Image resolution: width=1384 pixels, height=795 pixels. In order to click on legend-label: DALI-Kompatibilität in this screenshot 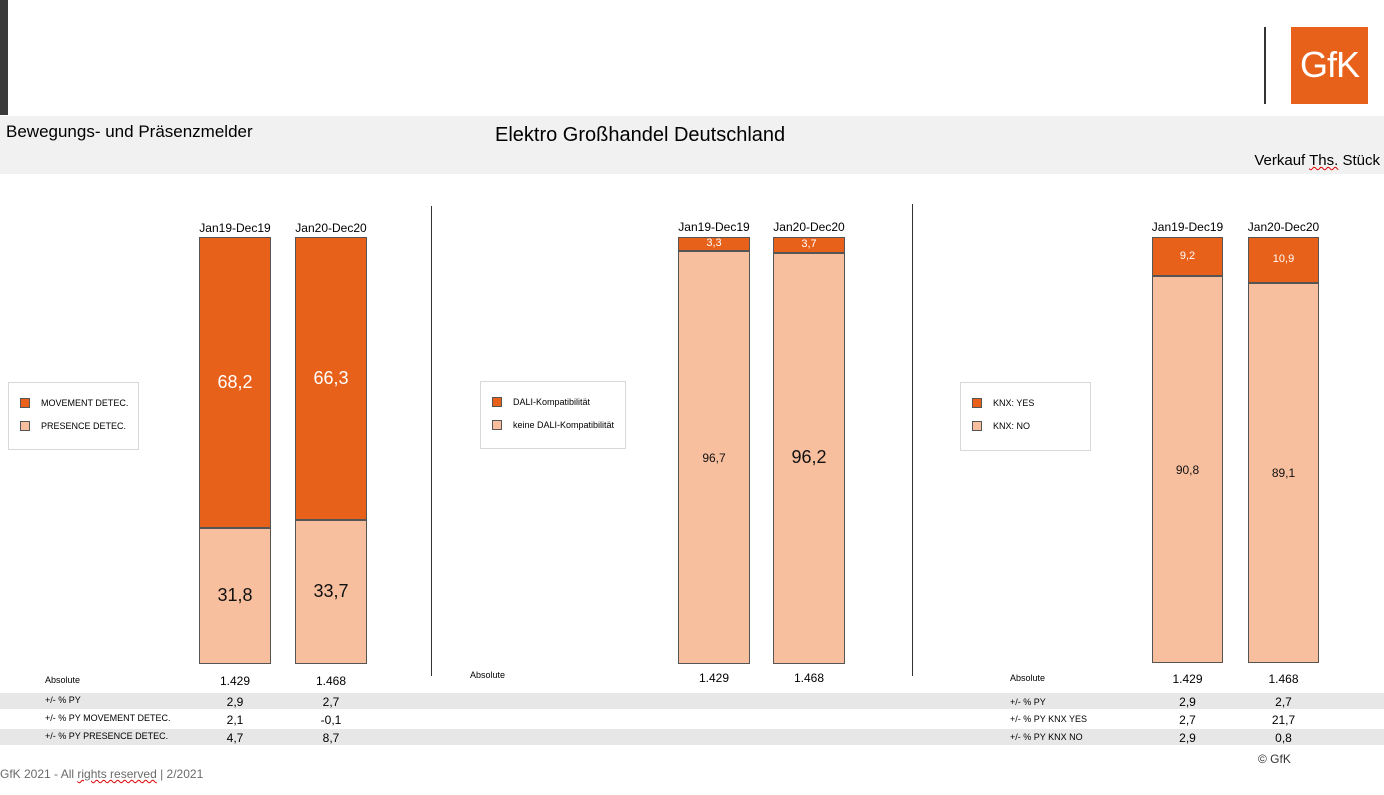, I will do `click(552, 402)`.